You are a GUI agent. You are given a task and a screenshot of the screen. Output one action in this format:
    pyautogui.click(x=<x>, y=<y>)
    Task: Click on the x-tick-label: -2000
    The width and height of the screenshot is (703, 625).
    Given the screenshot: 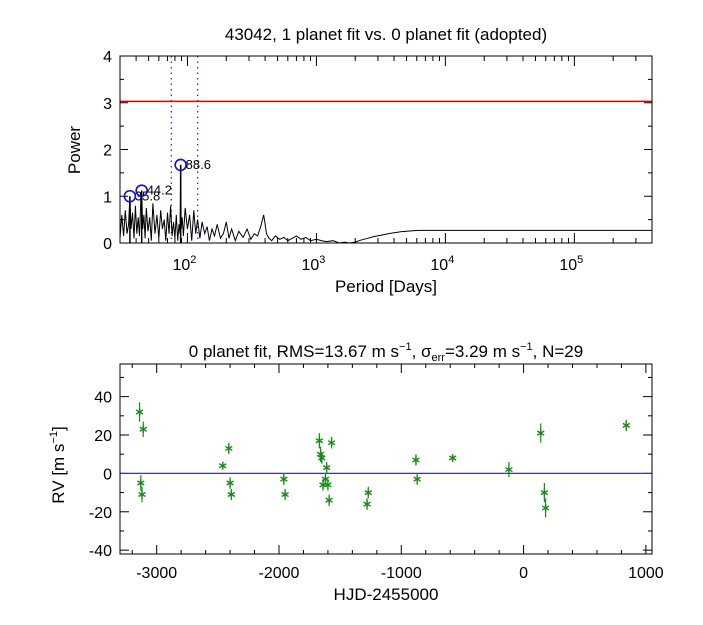 What is the action you would take?
    pyautogui.click(x=279, y=573)
    